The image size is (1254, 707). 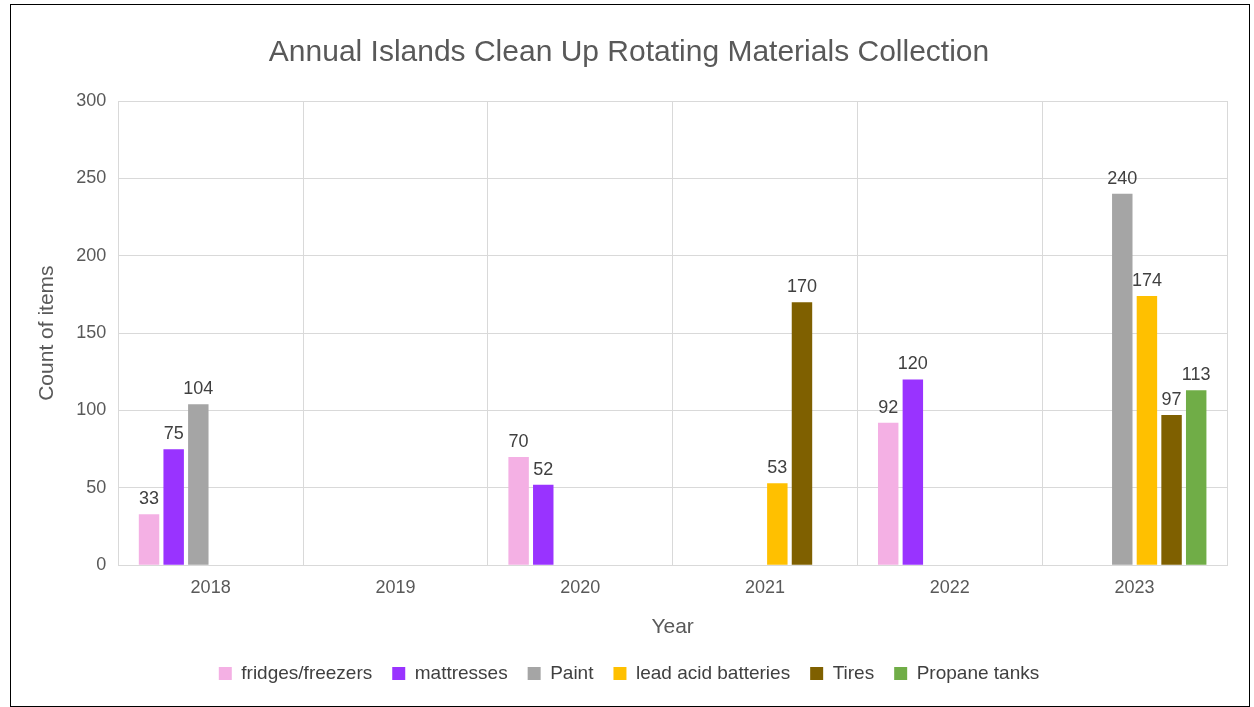 What do you see at coordinates (91, 177) in the screenshot?
I see `y-tick-label: 250` at bounding box center [91, 177].